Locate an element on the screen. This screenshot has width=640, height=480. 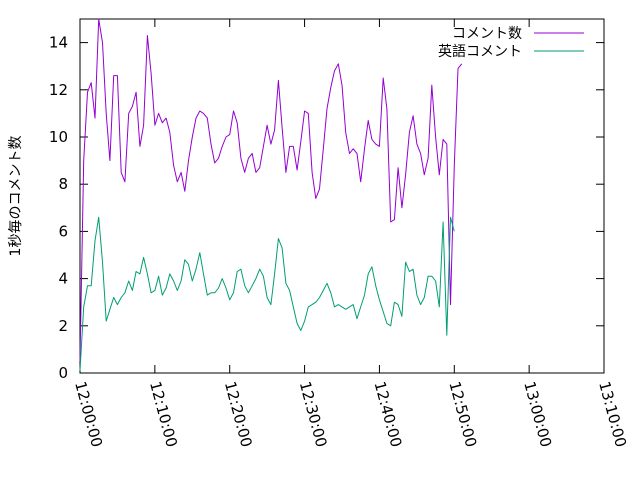
x-tick-label: 12:10:00 is located at coordinates (163, 414).